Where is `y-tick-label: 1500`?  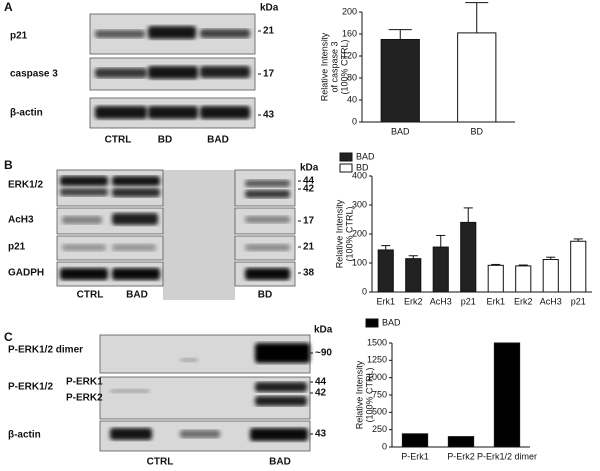 y-tick-label: 1500 is located at coordinates (377, 342).